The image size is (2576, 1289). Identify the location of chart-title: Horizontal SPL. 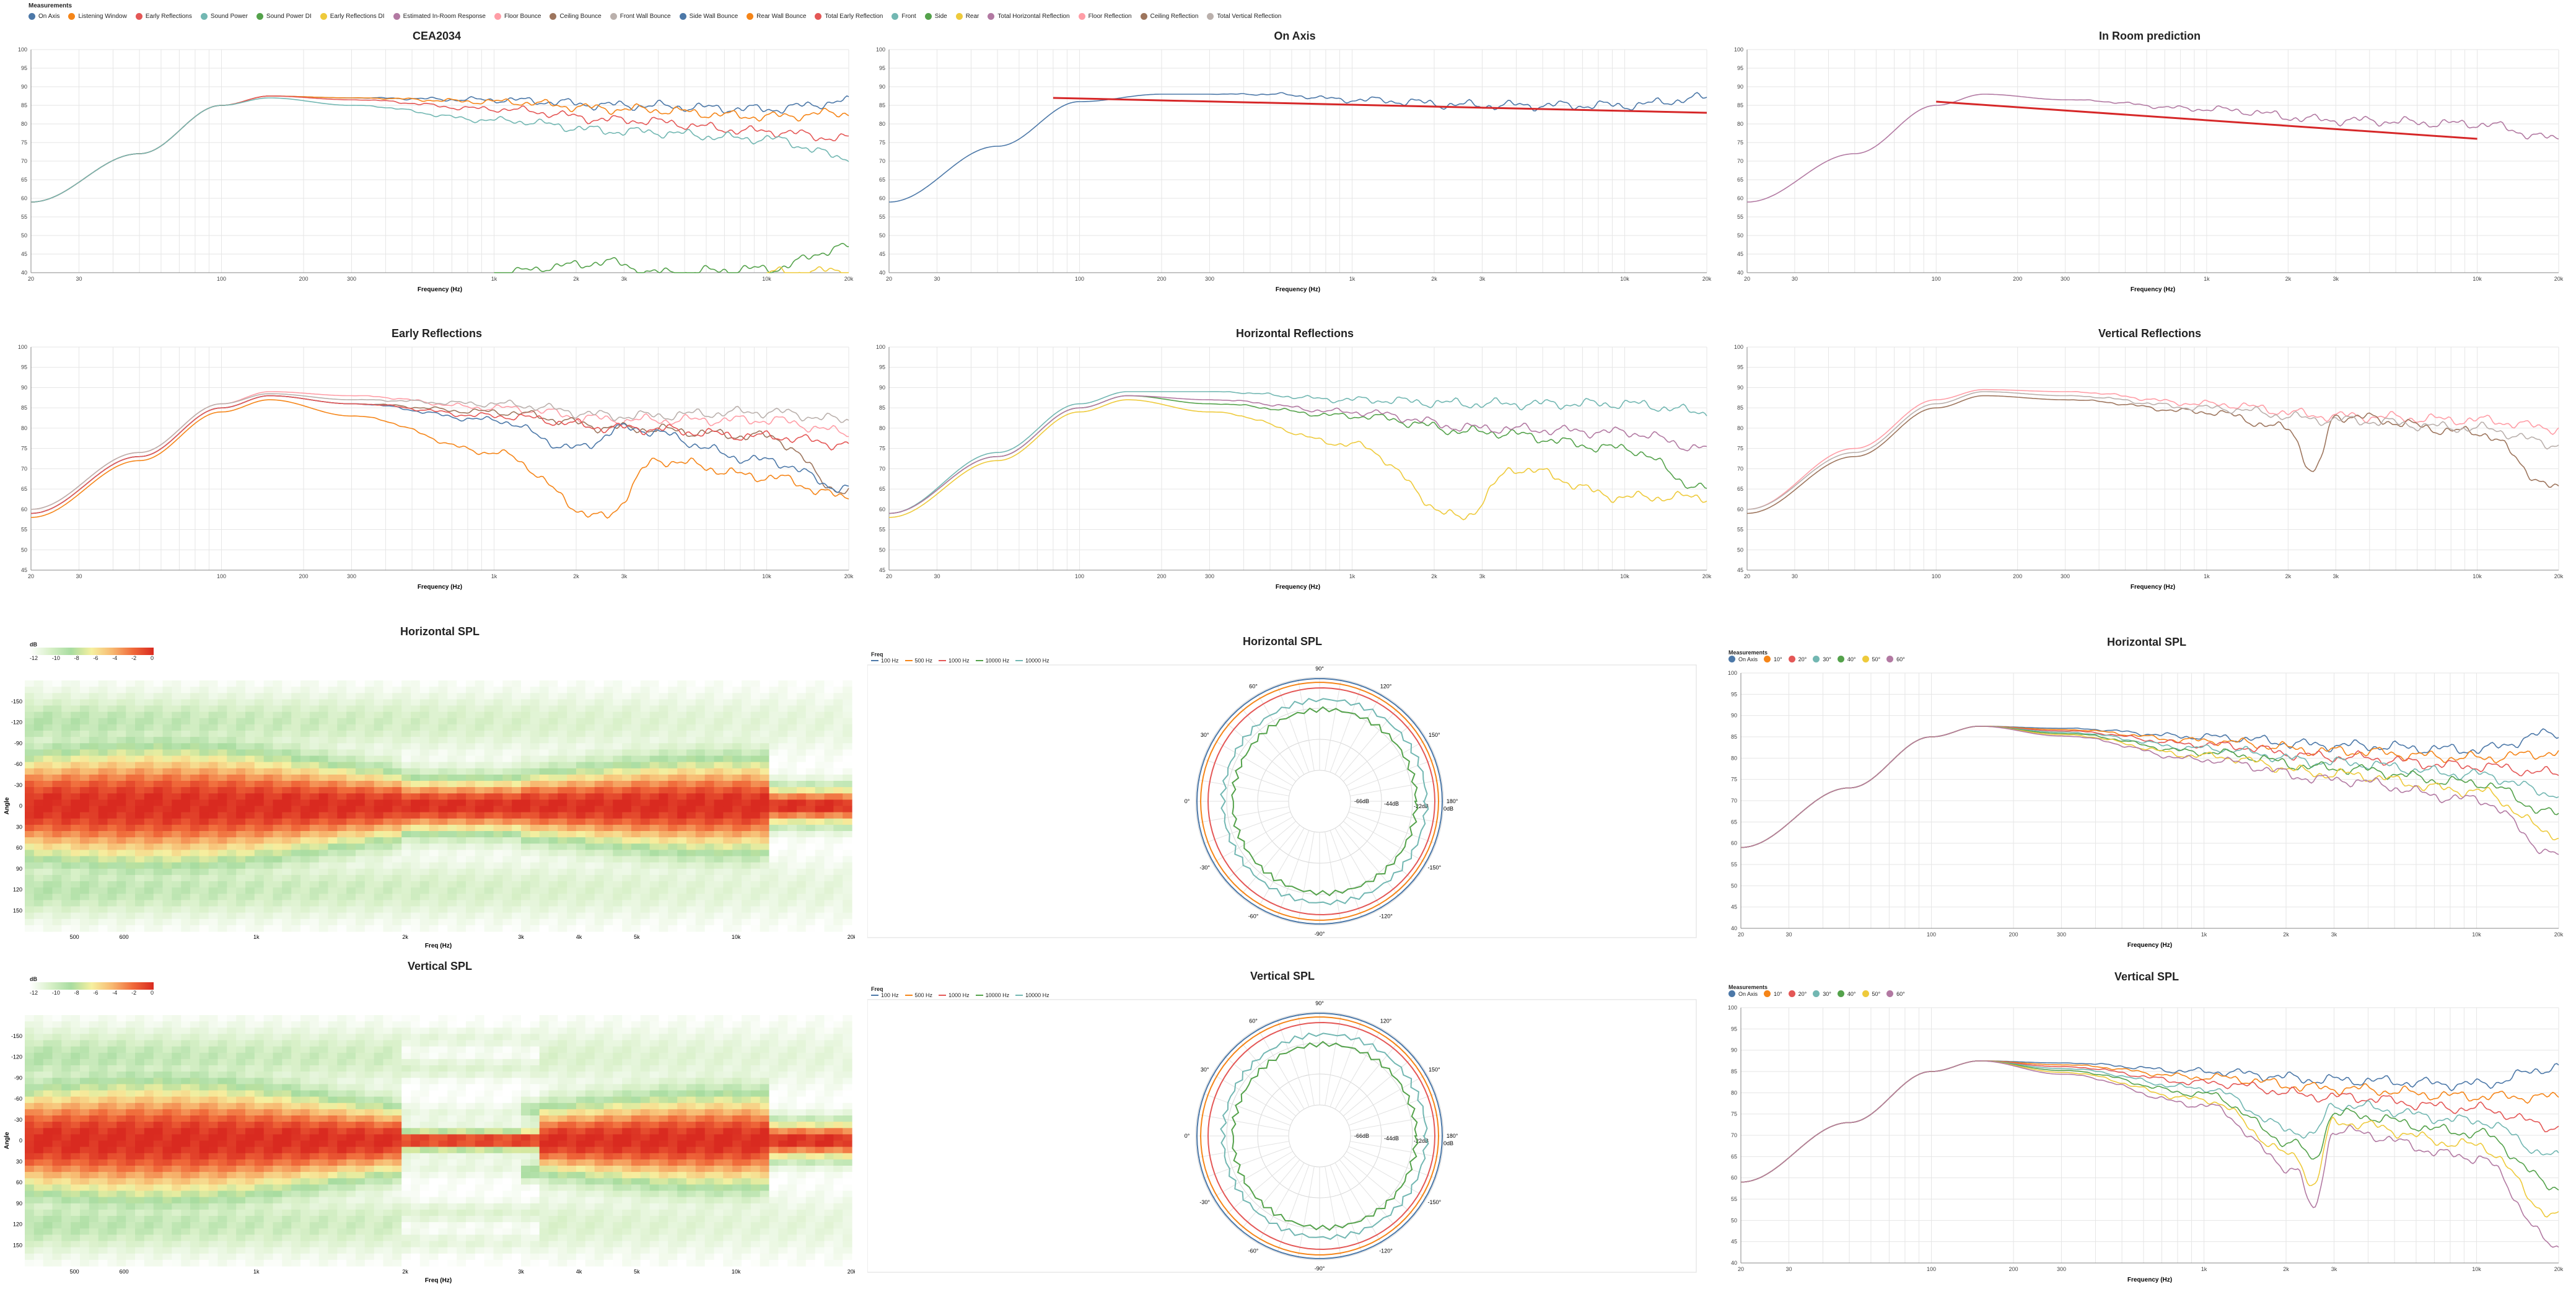
(2146, 642).